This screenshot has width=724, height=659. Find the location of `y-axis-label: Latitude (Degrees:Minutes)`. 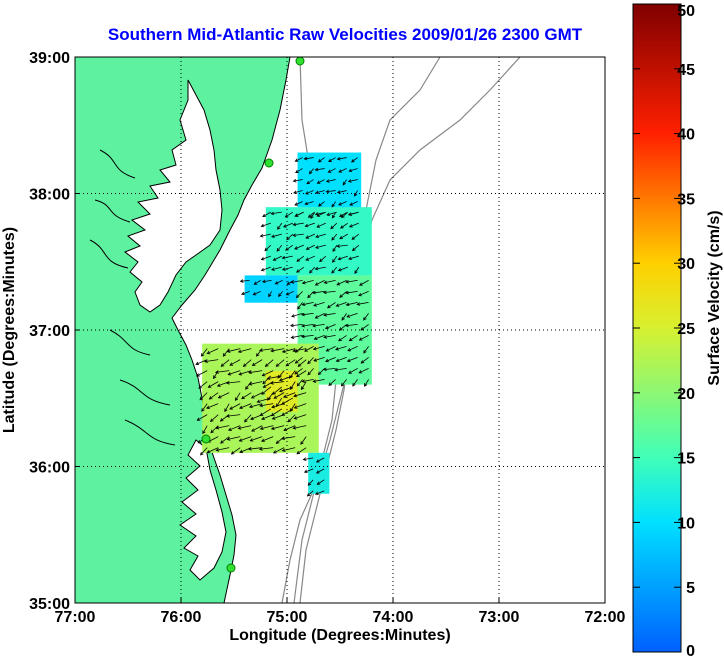

y-axis-label: Latitude (Degrees:Minutes) is located at coordinates (9, 330).